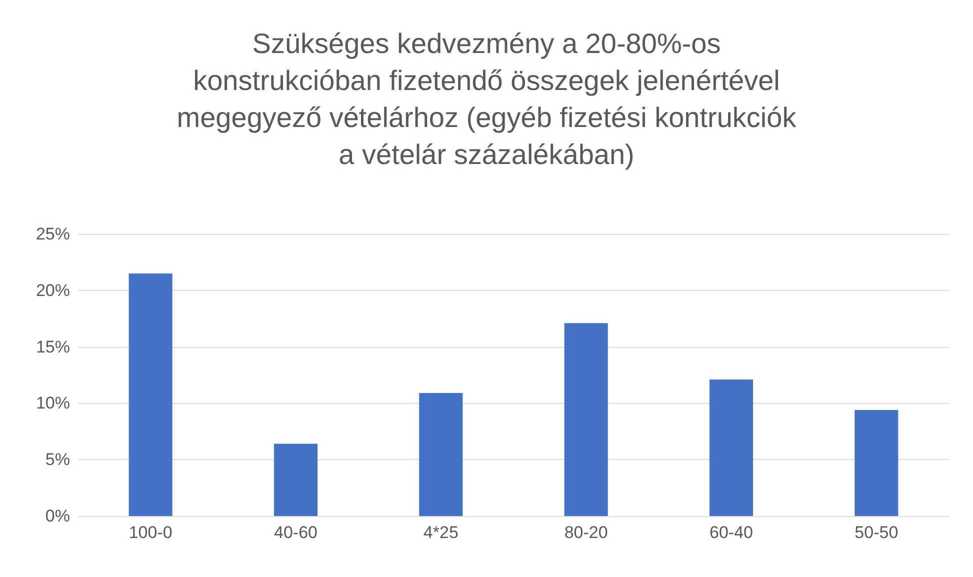 The width and height of the screenshot is (973, 577). What do you see at coordinates (586, 532) in the screenshot?
I see `x-tick-label: 80-20` at bounding box center [586, 532].